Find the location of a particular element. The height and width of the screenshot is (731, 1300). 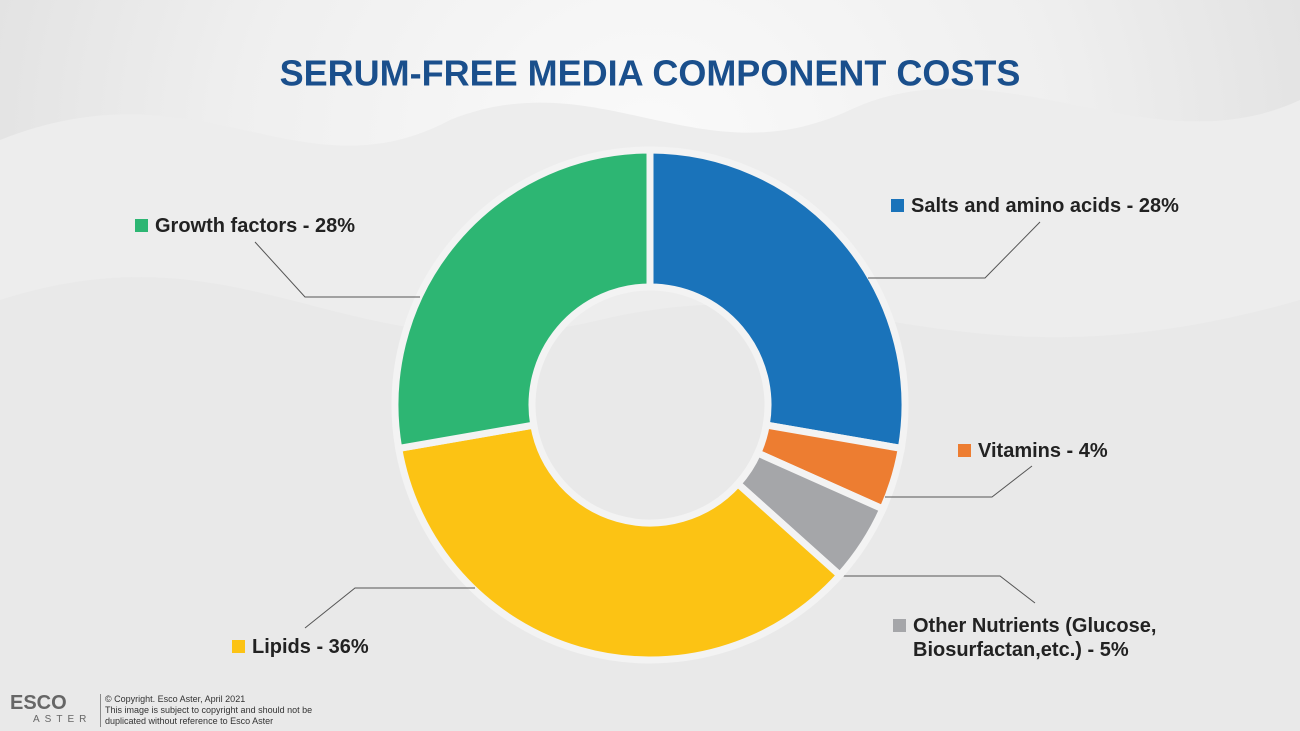

logo: ESCO is located at coordinates (38, 703).